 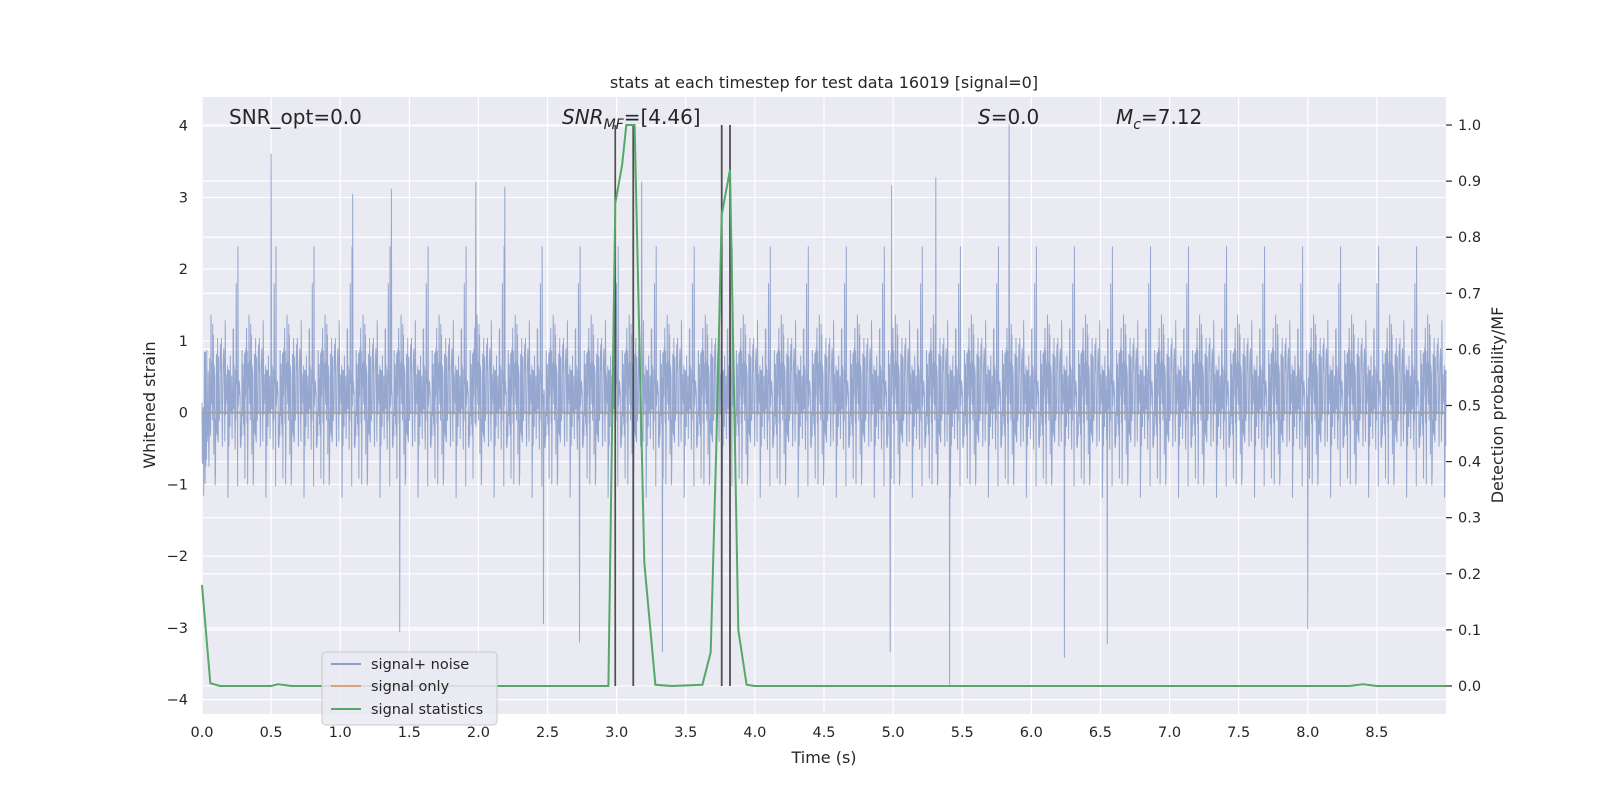 What do you see at coordinates (201, 733) in the screenshot?
I see `x-tick-label: 0.0` at bounding box center [201, 733].